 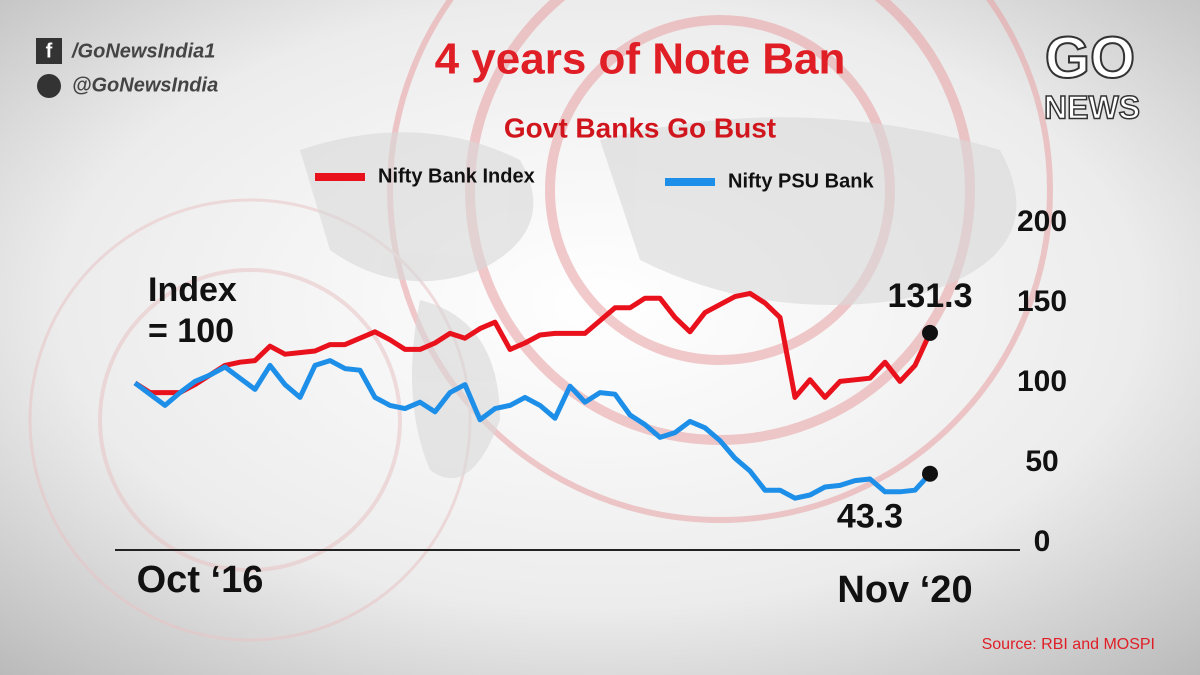 I want to click on twitter-handle: @GoNewsIndia, so click(x=145, y=85).